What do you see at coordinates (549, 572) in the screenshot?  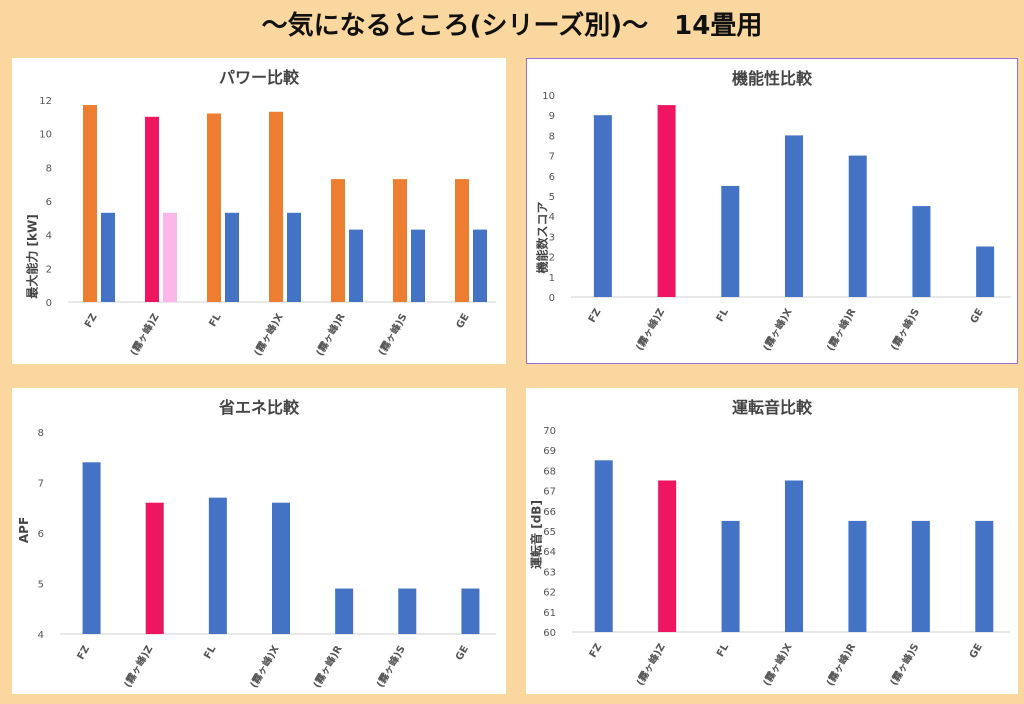 I see `y-tick-label: 63` at bounding box center [549, 572].